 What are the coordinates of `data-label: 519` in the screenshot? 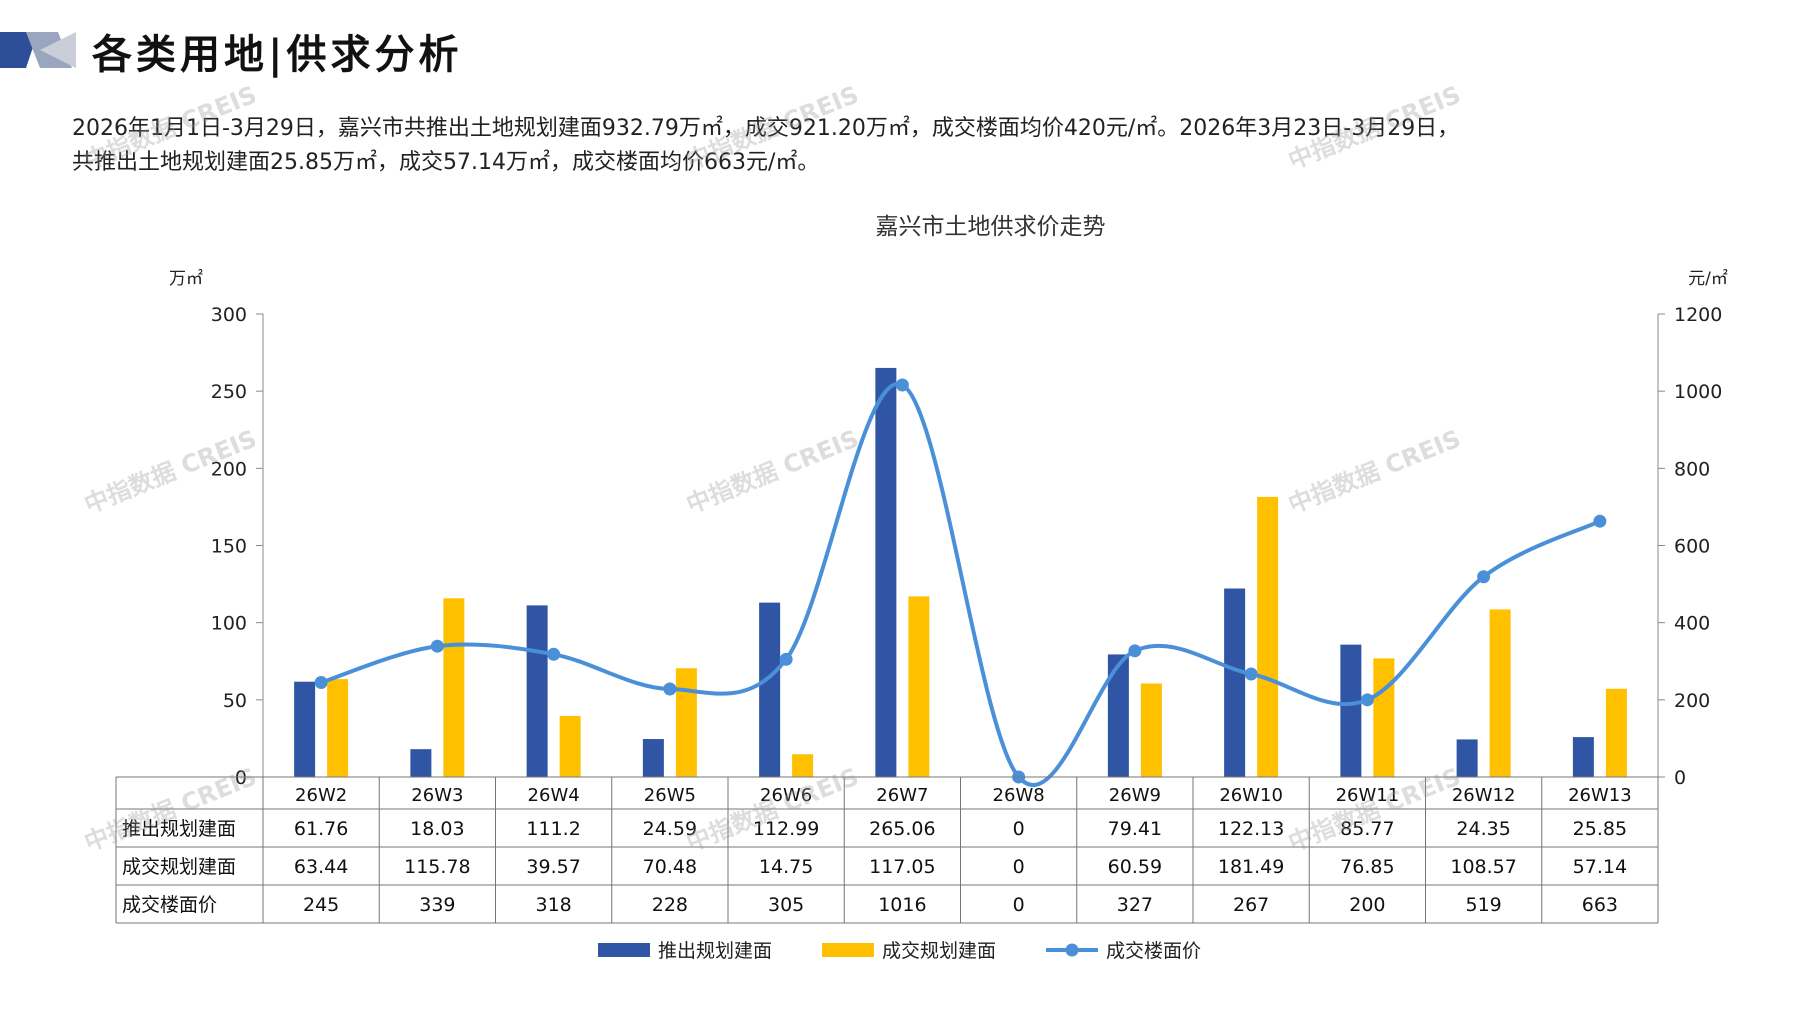 It's located at (1483, 905).